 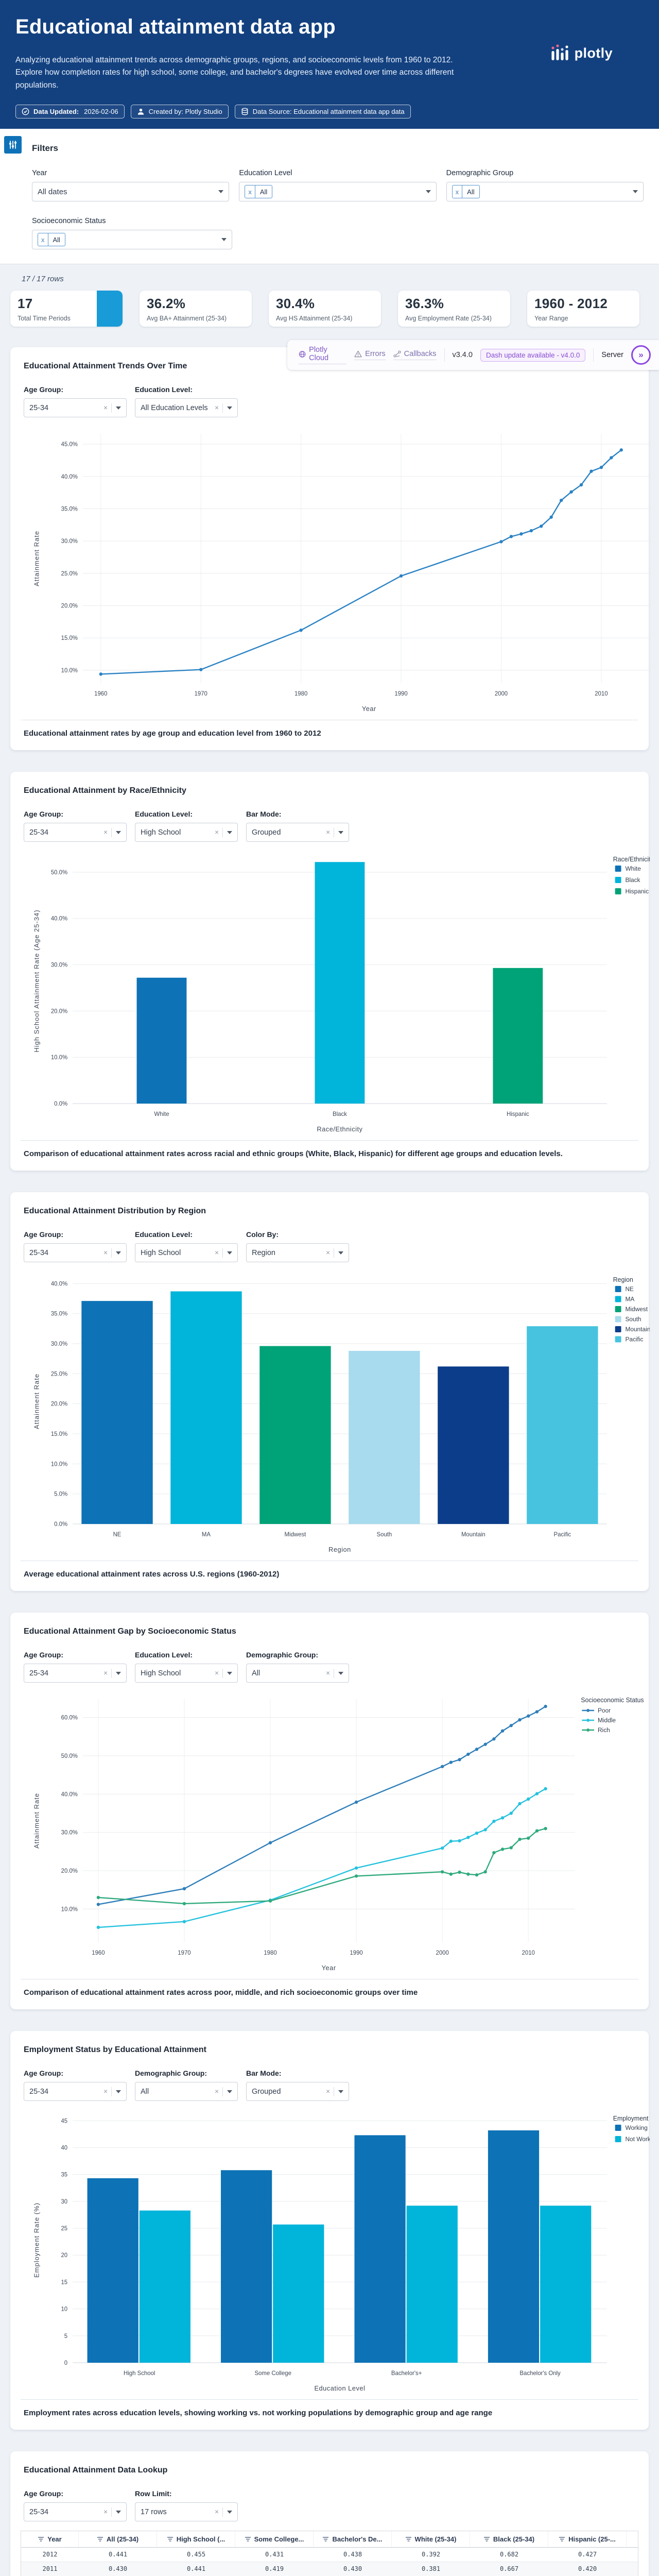 What do you see at coordinates (196, 2569) in the screenshot?
I see `table-cell: 0.441` at bounding box center [196, 2569].